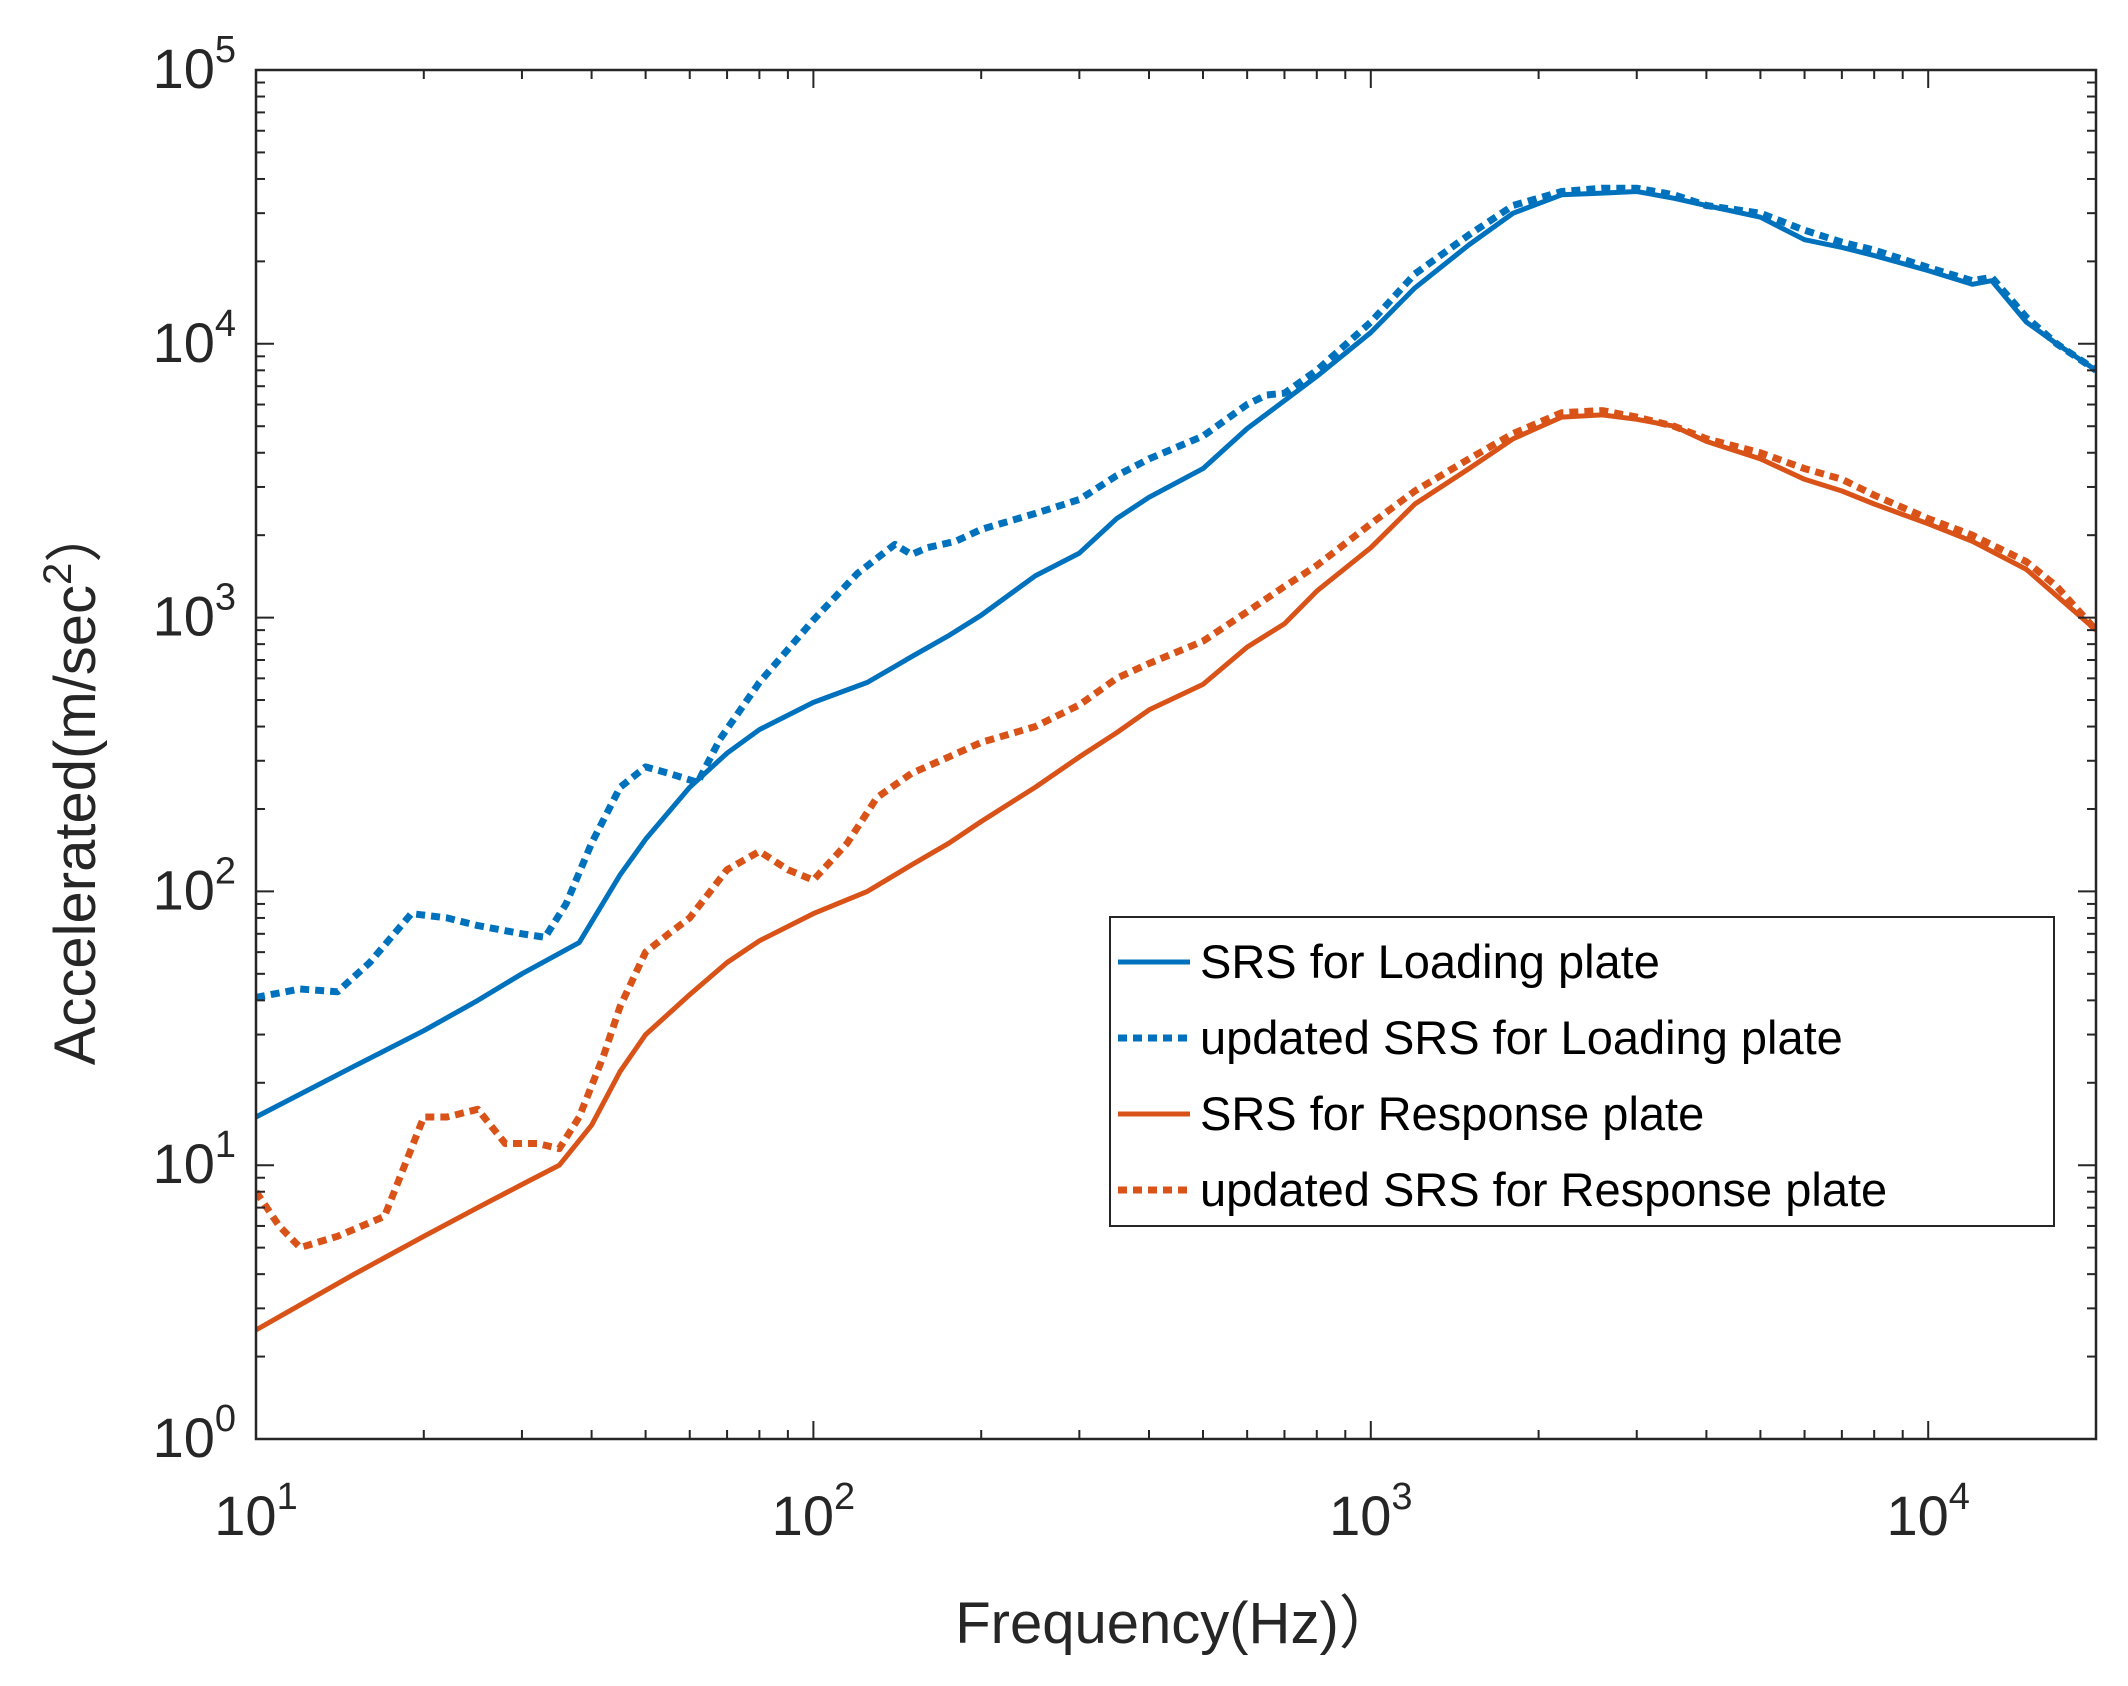  I want to click on y-axis-title-main: Accelerated(m/sec, so click(75, 825).